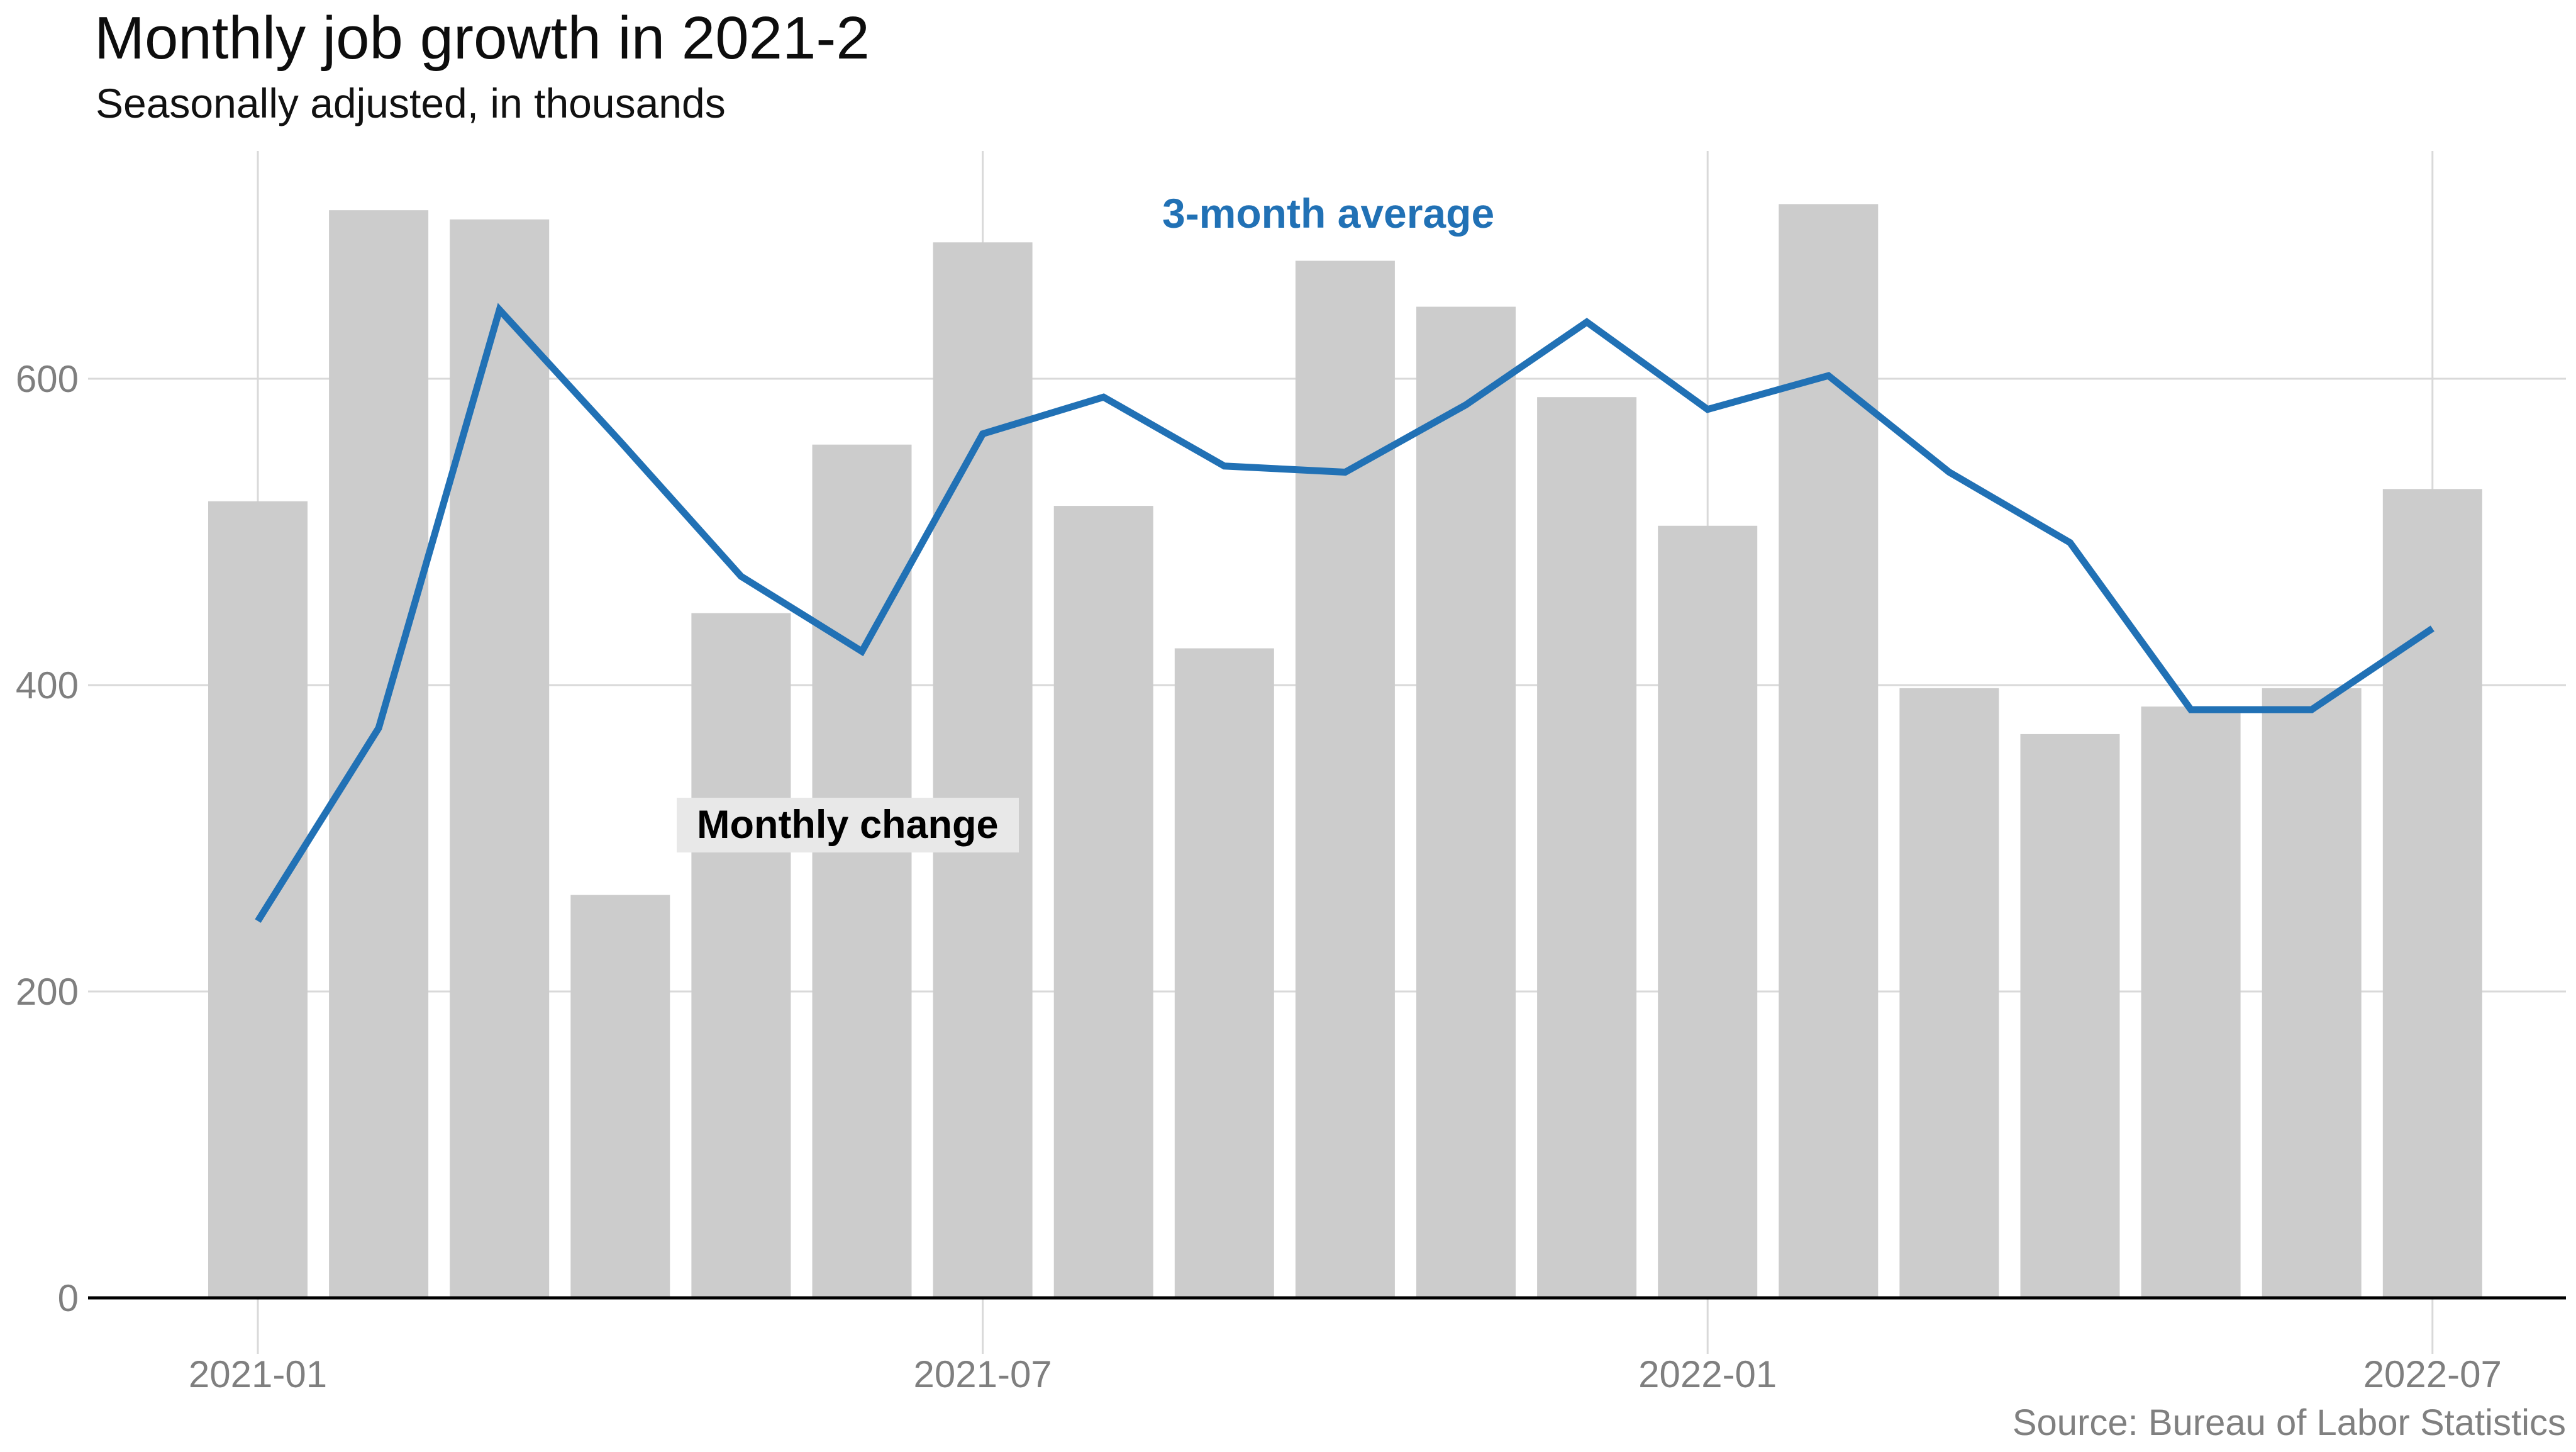  I want to click on y-tick-label: 200, so click(47, 992).